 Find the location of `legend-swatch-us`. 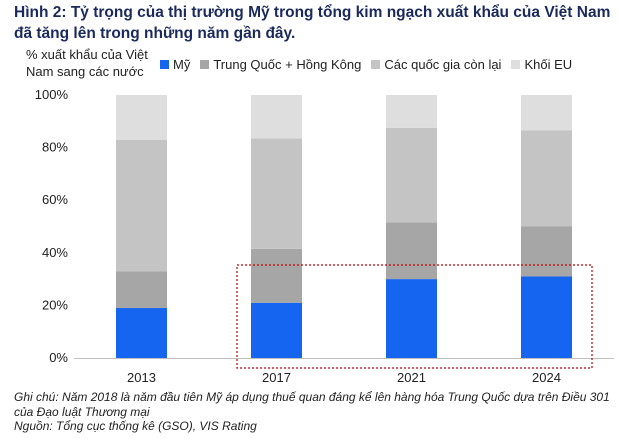

legend-swatch-us is located at coordinates (164, 64).